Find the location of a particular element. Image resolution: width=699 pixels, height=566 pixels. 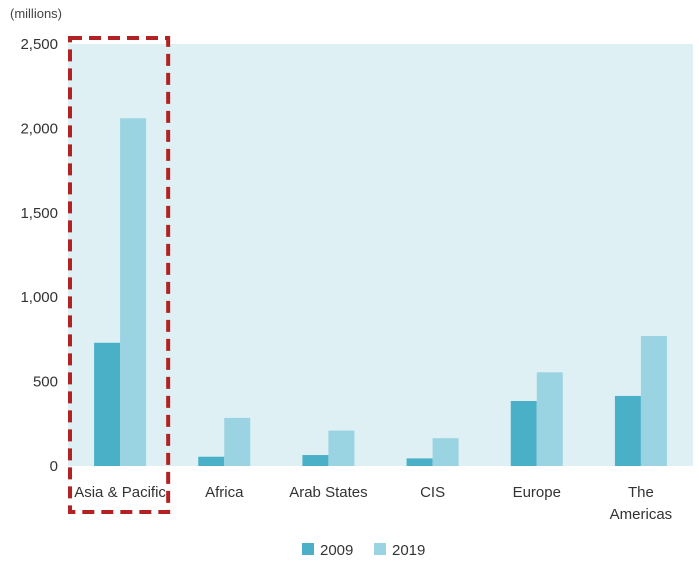

y-axis-unit-label: (millions) is located at coordinates (36, 13).